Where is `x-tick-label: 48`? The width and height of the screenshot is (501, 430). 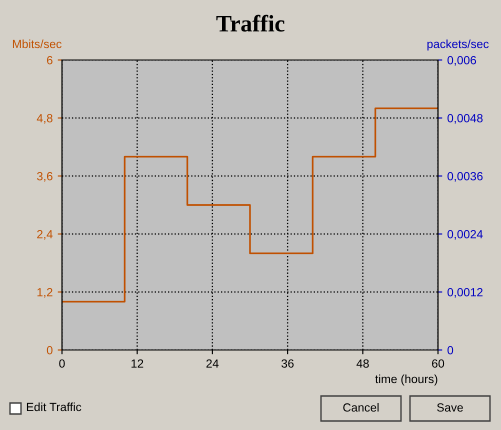
x-tick-label: 48 is located at coordinates (362, 363).